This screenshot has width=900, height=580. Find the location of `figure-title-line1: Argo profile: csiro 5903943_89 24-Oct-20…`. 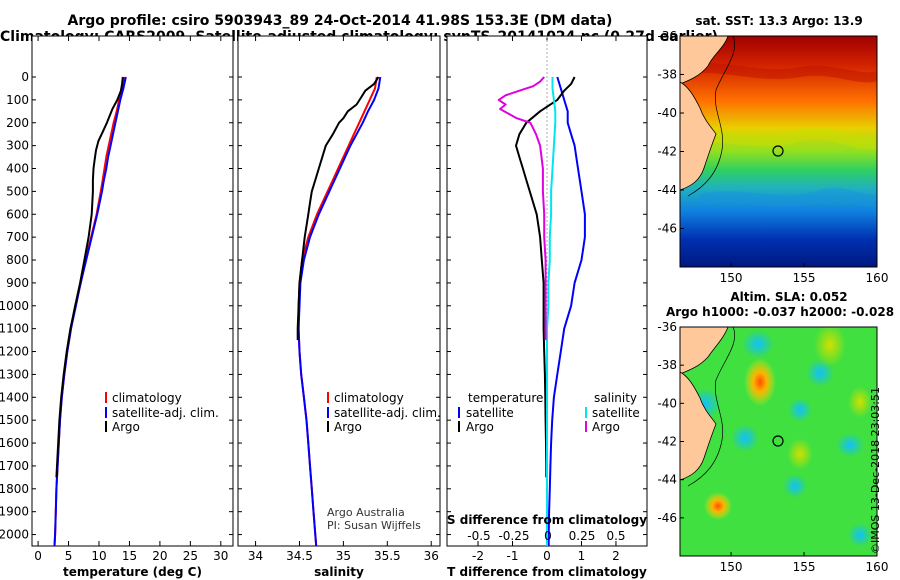

figure-title-line1: Argo profile: csiro 5903943_89 24-Oct-20… is located at coordinates (340, 21).